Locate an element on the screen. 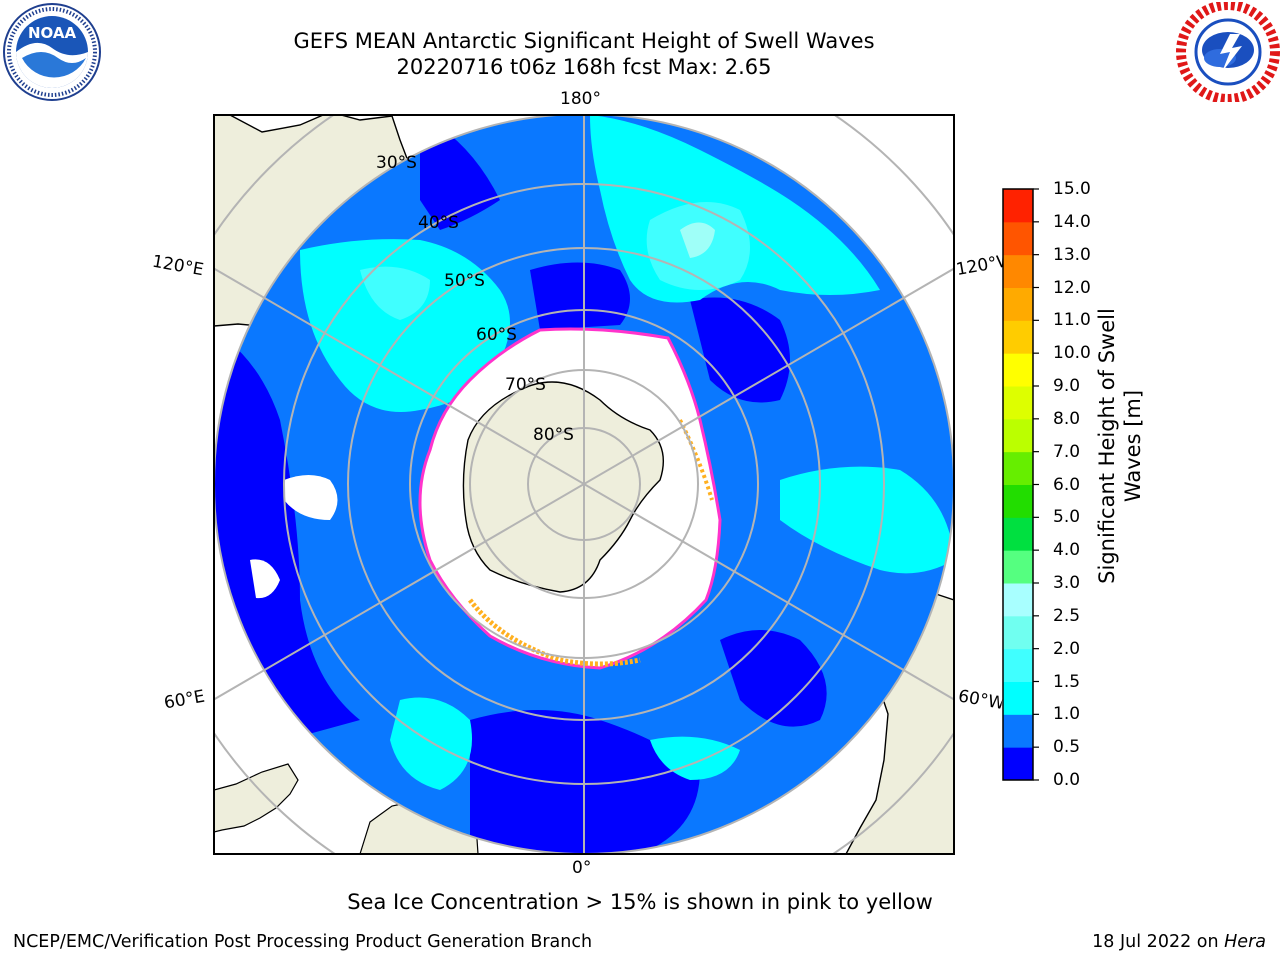 The height and width of the screenshot is (960, 1280). noaa-logo: NOAA is located at coordinates (52, 52).